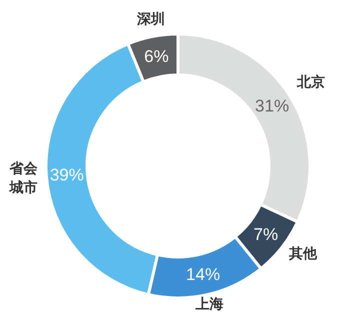 The image size is (344, 320). What do you see at coordinates (23, 177) in the screenshot?
I see `slice-label: 省会城市` at bounding box center [23, 177].